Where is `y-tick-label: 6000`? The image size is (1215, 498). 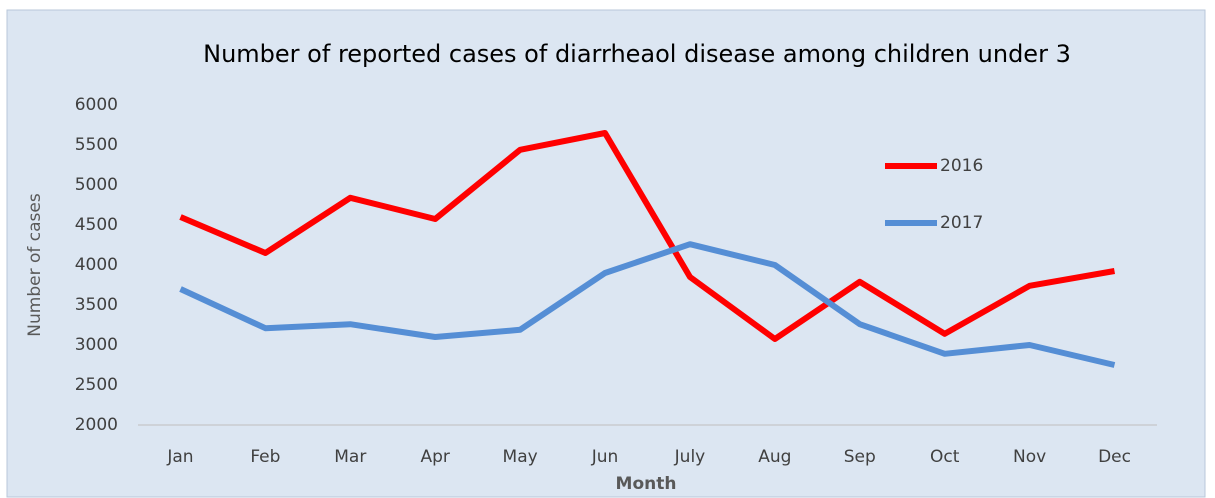 y-tick-label: 6000 is located at coordinates (96, 105).